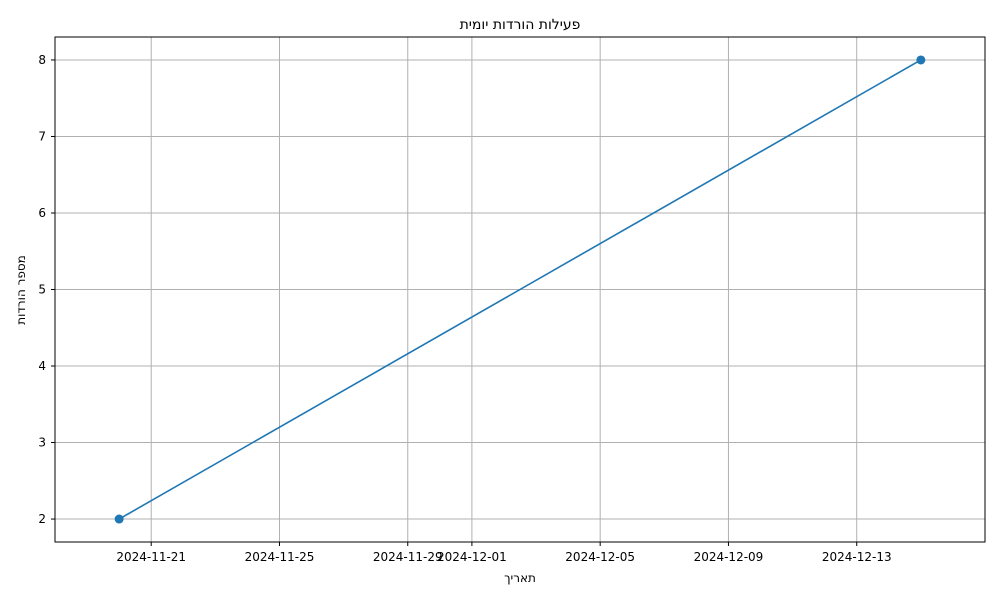 This screenshot has height=600, width=1000. What do you see at coordinates (151, 557) in the screenshot?
I see `x-tick-label: 2024-11-21` at bounding box center [151, 557].